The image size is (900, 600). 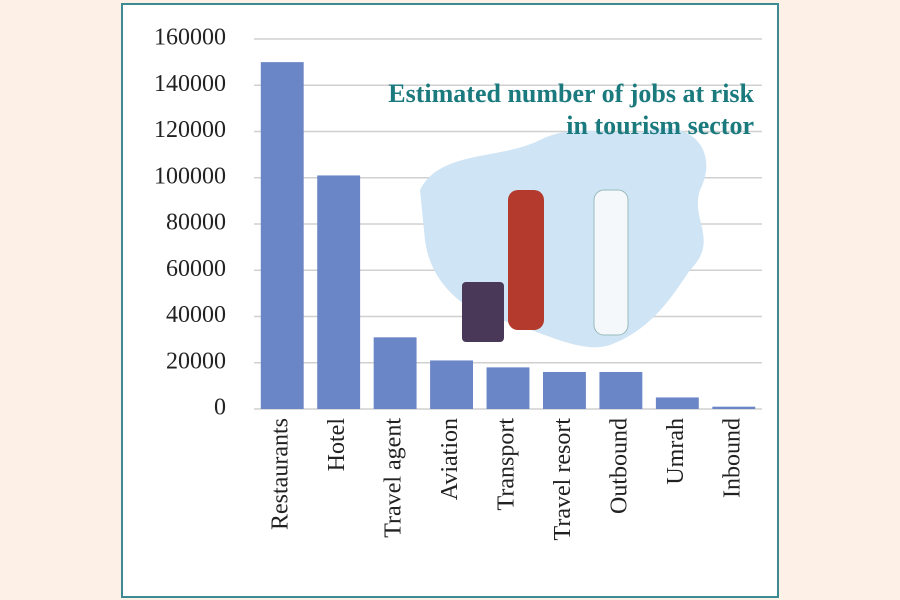 I want to click on x-tick-label: Aviation, so click(x=450, y=459).